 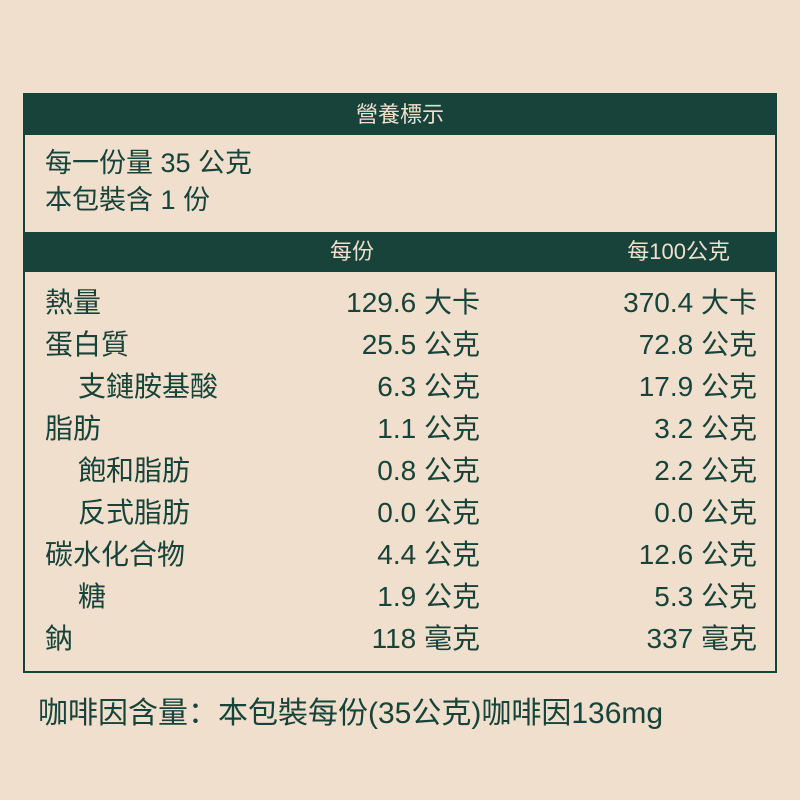 What do you see at coordinates (400, 252) in the screenshot?
I see `column-header: 每份 每100公克` at bounding box center [400, 252].